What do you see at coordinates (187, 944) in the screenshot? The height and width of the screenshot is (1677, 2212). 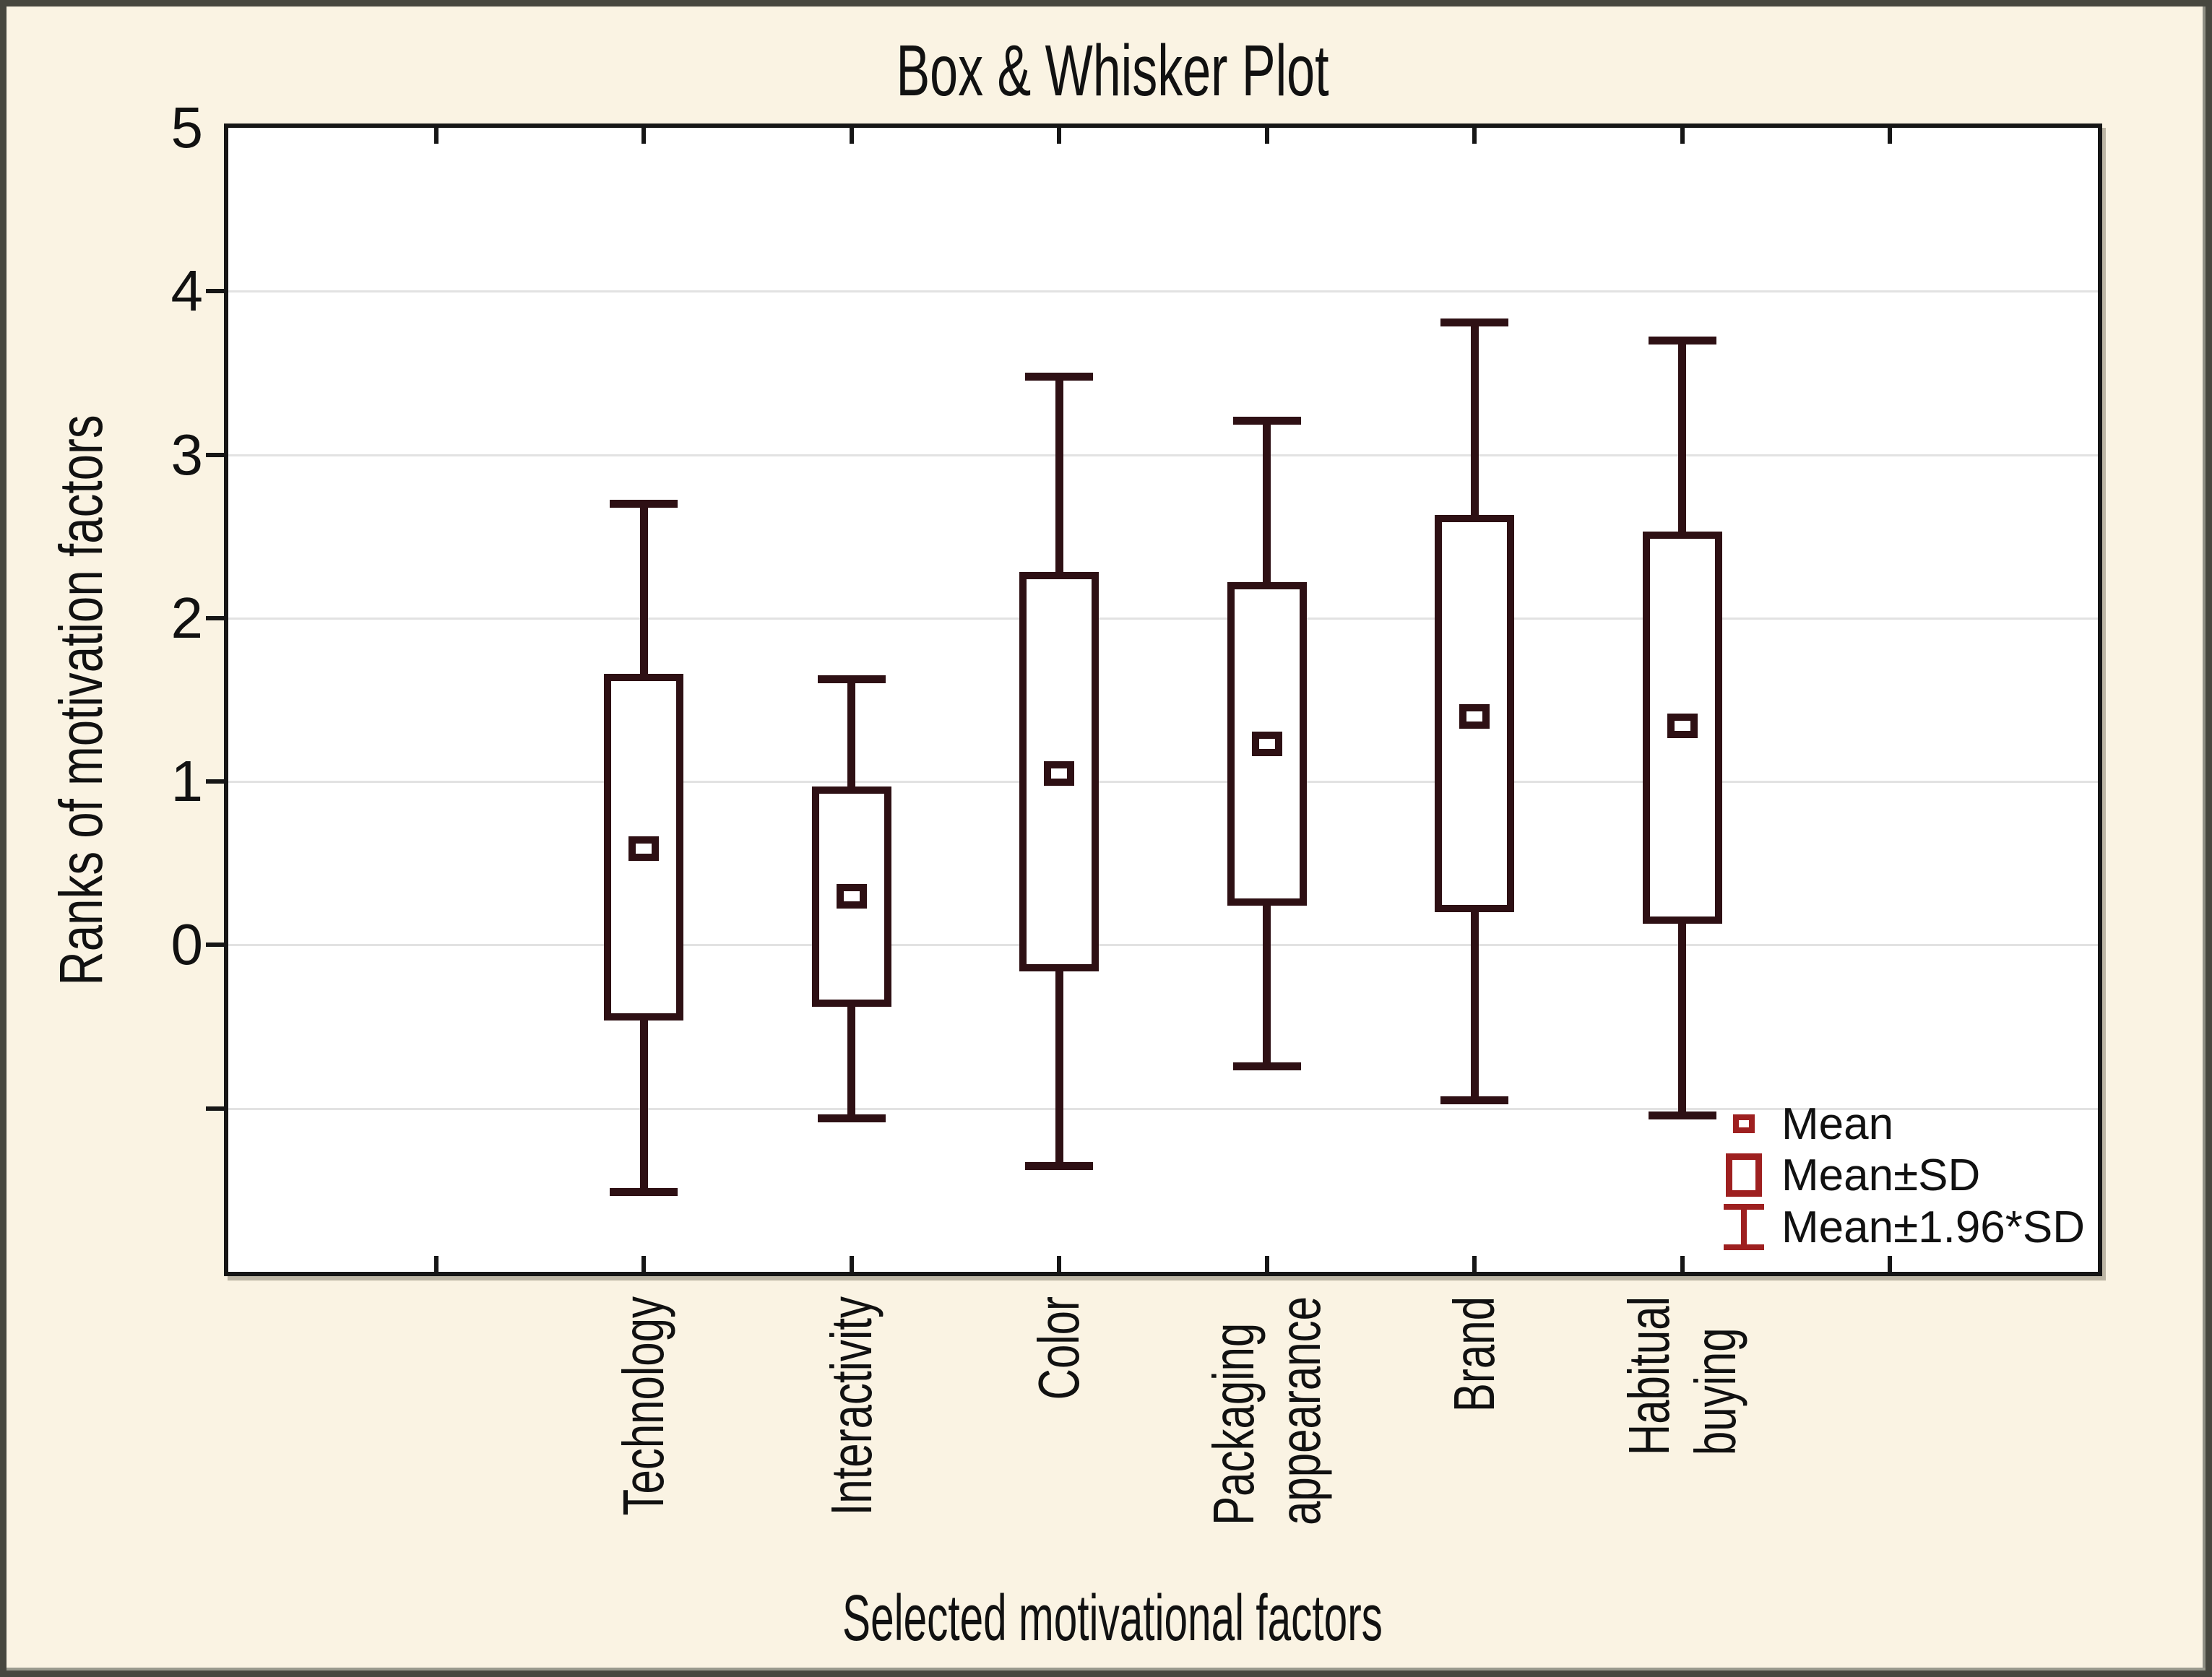 I see `y-tick-label-0: 0` at bounding box center [187, 944].